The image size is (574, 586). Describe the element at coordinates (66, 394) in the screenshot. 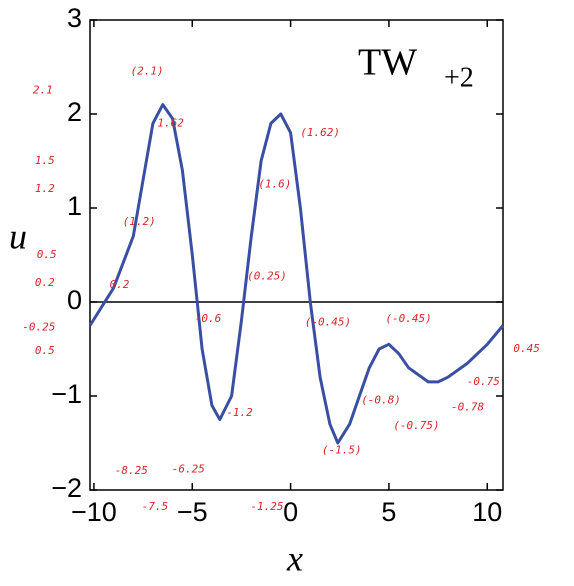

I see `y-tick-label: −1` at that location.